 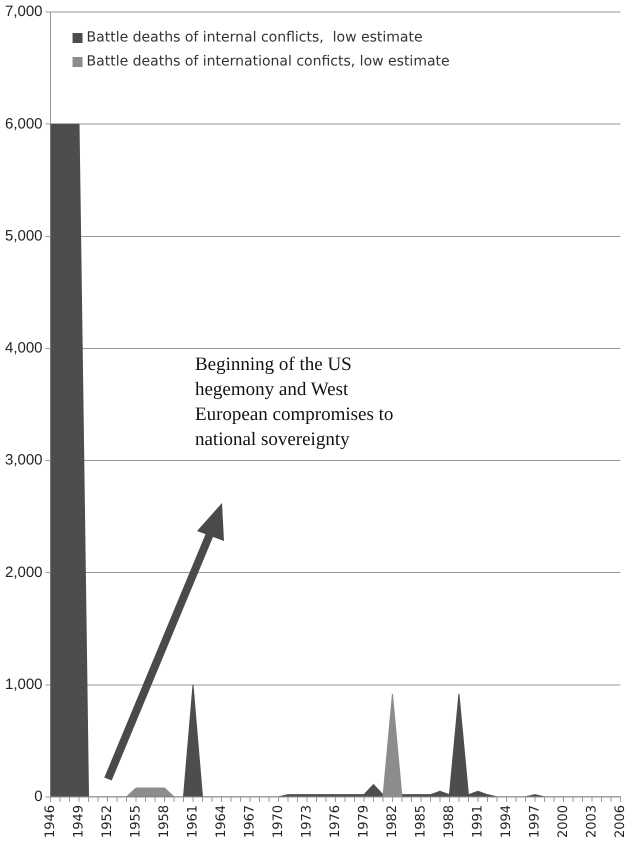 I want to click on y-tick-label: 1,000, so click(x=23, y=684).